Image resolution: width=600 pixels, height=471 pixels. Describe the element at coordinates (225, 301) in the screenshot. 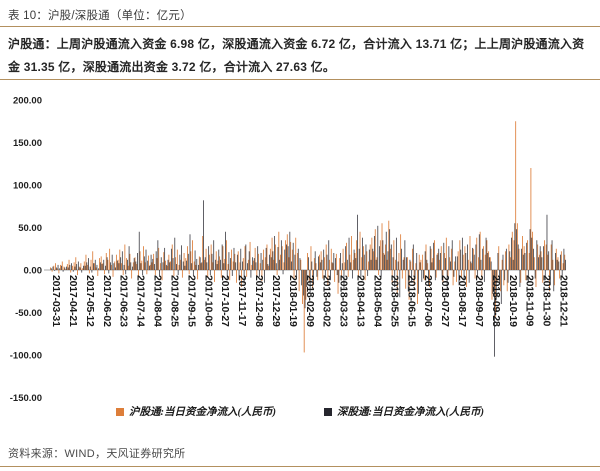

I see `svg-text: 2017-10-27` at that location.